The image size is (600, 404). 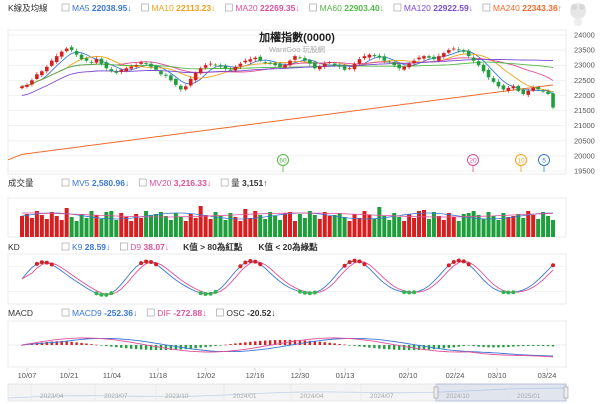 What do you see at coordinates (21, 183) in the screenshot?
I see `volume-panel-title: 成交量` at bounding box center [21, 183].